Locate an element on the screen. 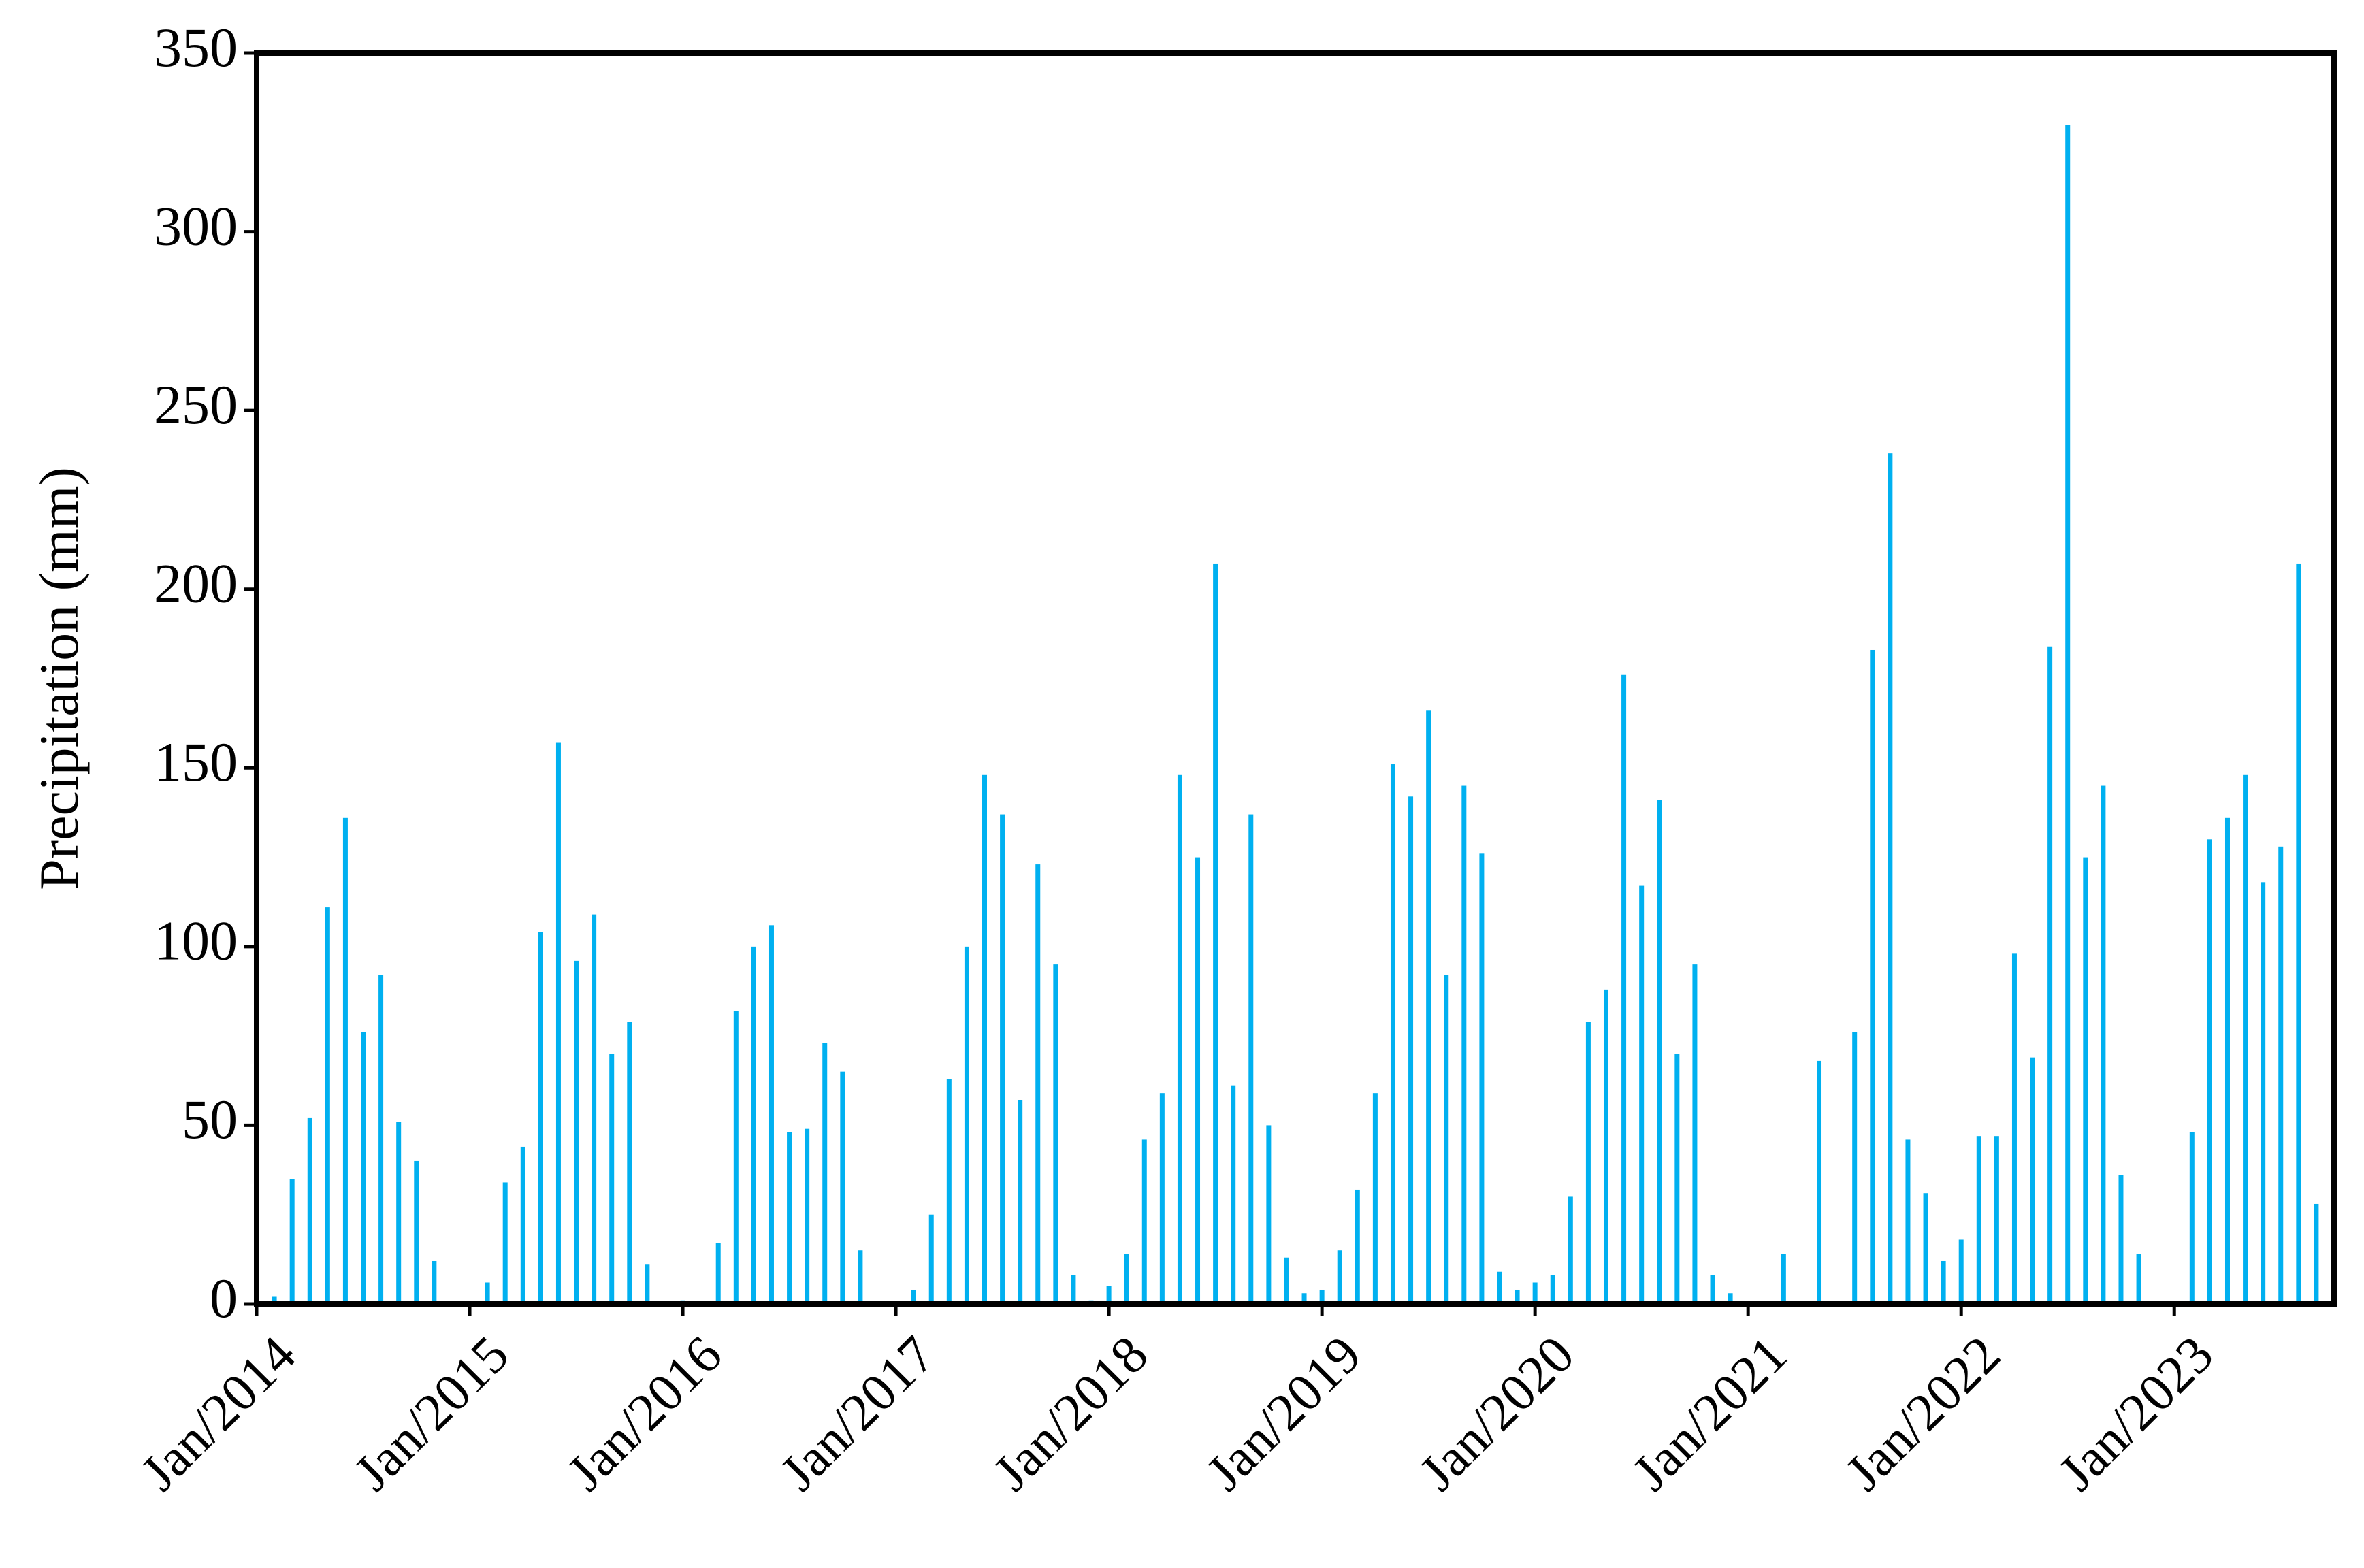 This screenshot has width=2364, height=1568. y-tick-label: 350 is located at coordinates (196, 47).